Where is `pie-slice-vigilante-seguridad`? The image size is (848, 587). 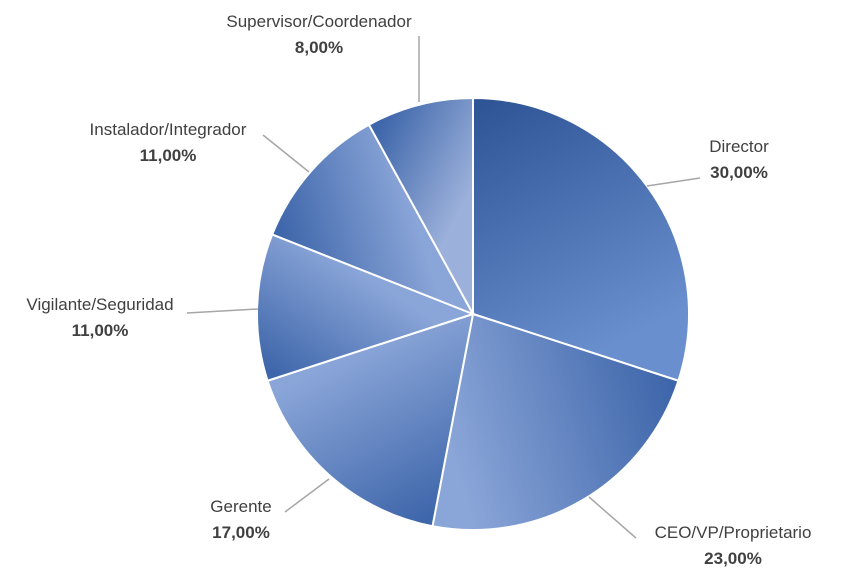 pie-slice-vigilante-seguridad is located at coordinates (366, 308).